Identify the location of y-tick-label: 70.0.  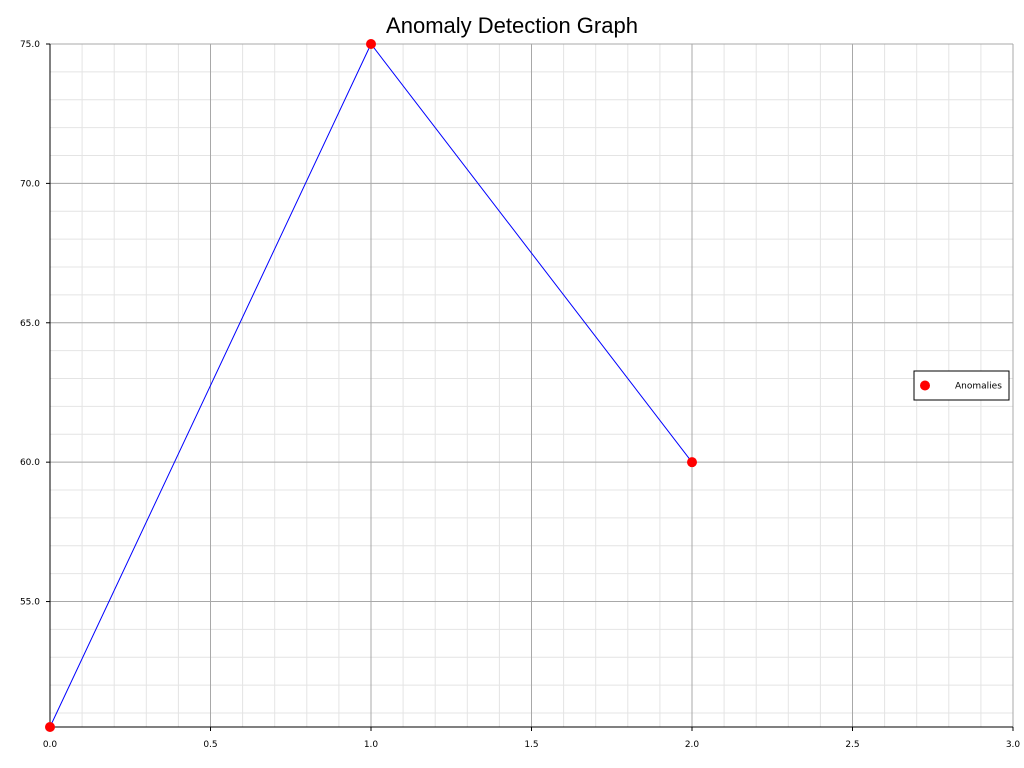
(30, 184).